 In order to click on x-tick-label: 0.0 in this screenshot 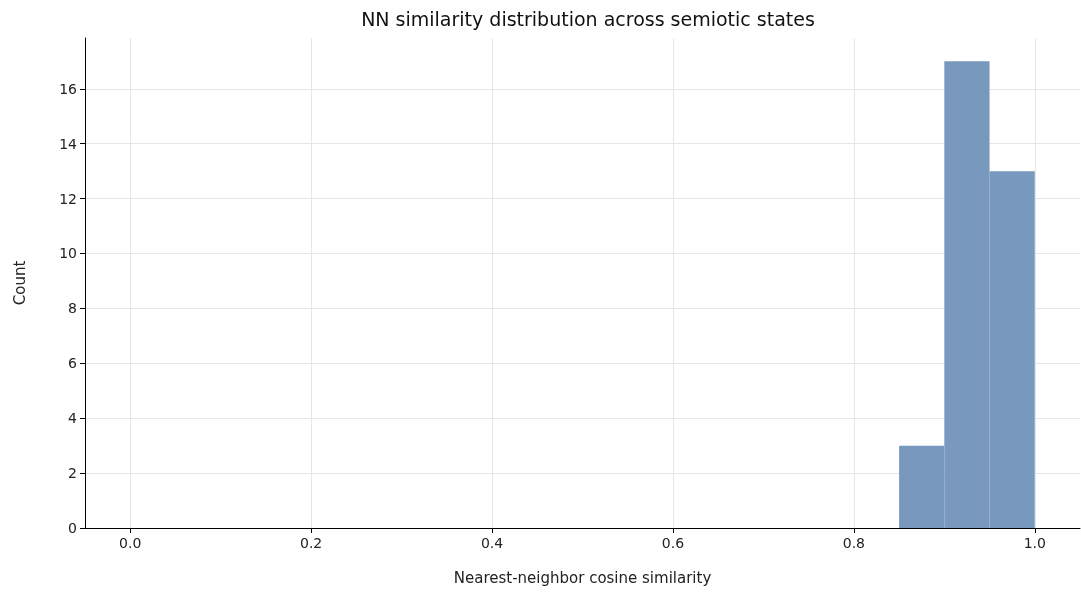, I will do `click(130, 543)`.